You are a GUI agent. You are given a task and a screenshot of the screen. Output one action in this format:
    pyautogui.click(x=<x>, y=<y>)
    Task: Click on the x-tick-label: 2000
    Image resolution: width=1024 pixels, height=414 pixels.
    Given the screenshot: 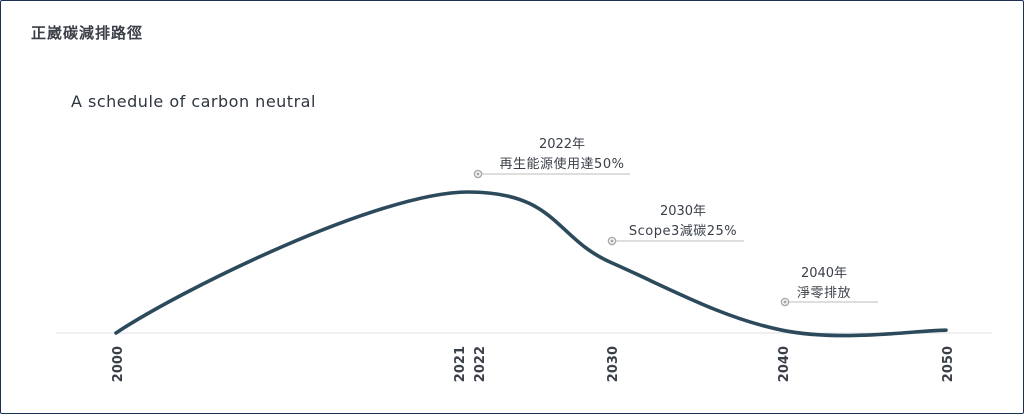 What is the action you would take?
    pyautogui.click(x=118, y=364)
    